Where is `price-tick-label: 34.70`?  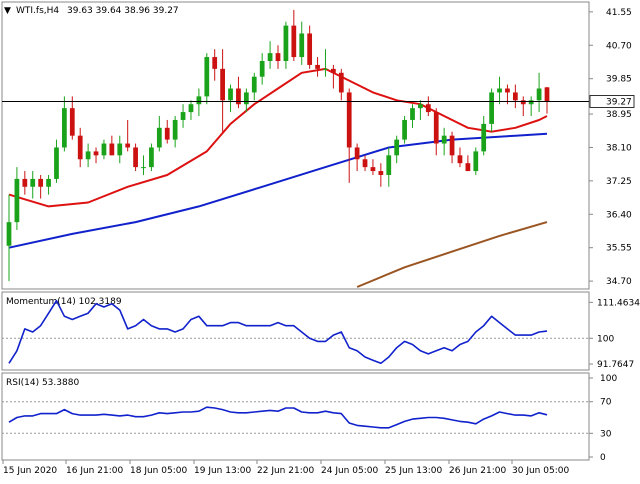
price-tick-label: 34.70 is located at coordinates (619, 282).